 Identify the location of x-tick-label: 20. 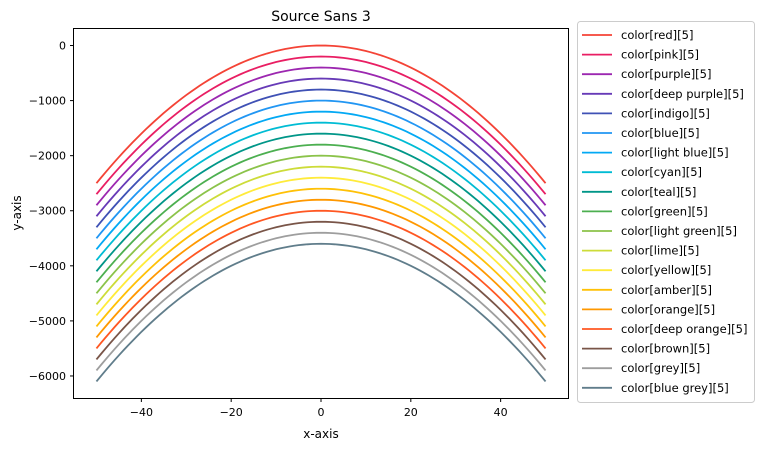
(411, 412).